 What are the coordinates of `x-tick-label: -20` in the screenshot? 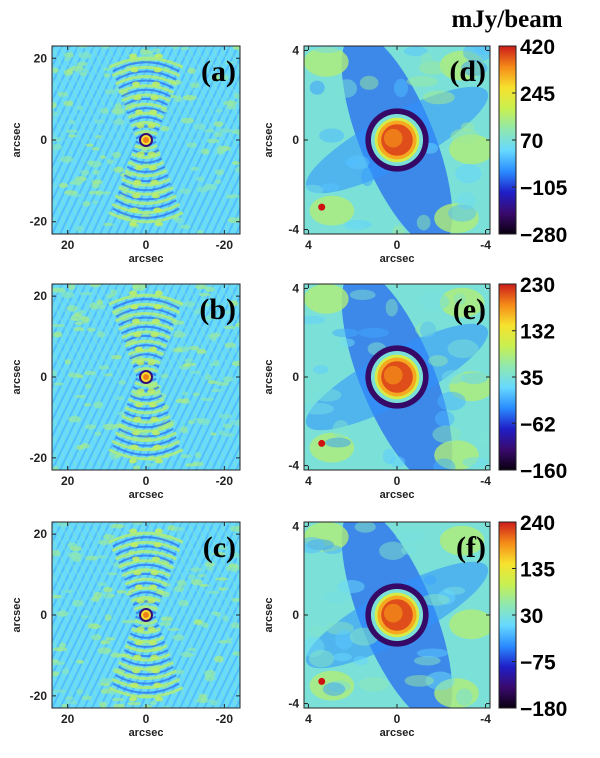 It's located at (225, 245).